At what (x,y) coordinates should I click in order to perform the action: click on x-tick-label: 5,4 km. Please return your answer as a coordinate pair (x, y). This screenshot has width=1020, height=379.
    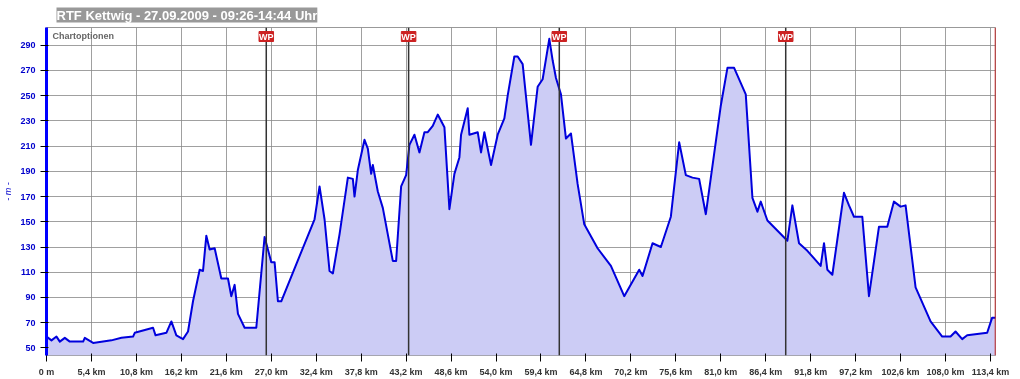
    Looking at the image, I should click on (91, 371).